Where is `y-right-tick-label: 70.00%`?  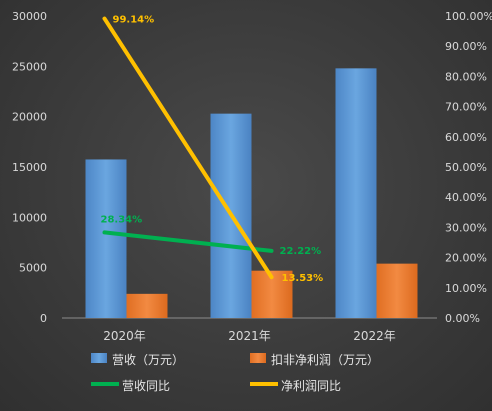 y-right-tick-label: 70.00% is located at coordinates (466, 107).